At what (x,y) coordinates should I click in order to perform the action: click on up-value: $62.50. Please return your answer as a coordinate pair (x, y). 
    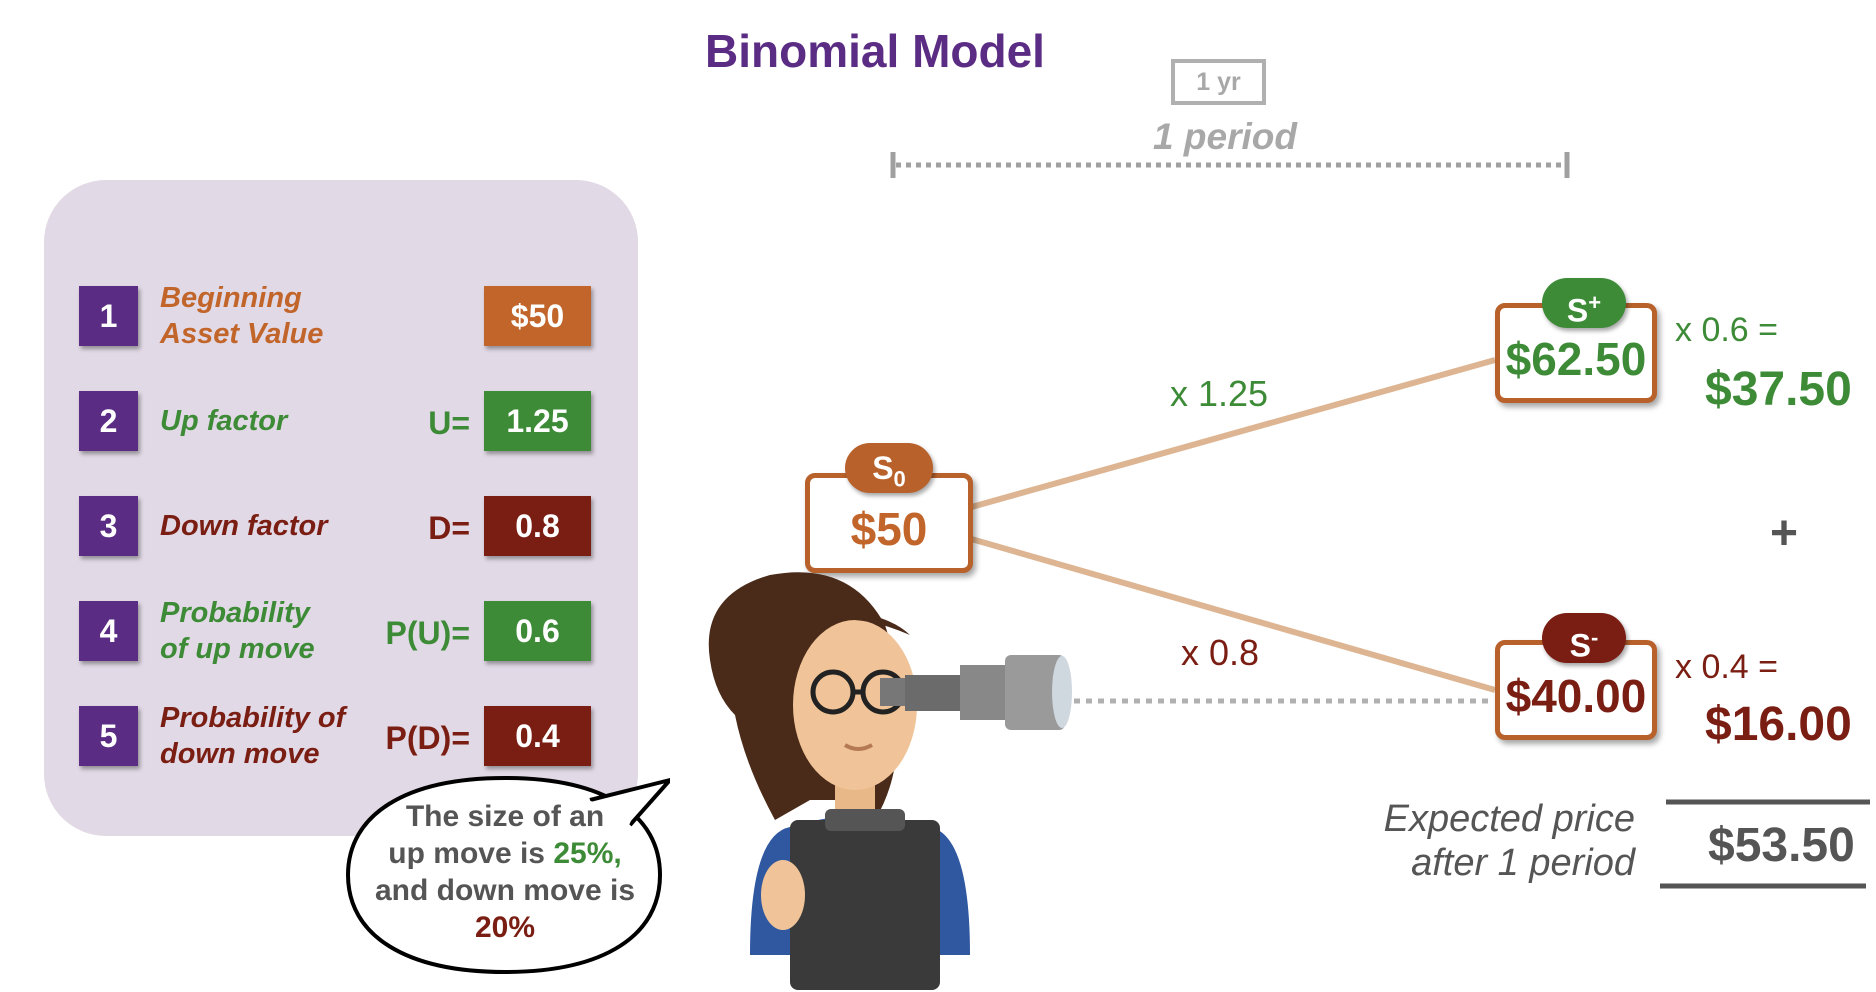
    Looking at the image, I should click on (1576, 359).